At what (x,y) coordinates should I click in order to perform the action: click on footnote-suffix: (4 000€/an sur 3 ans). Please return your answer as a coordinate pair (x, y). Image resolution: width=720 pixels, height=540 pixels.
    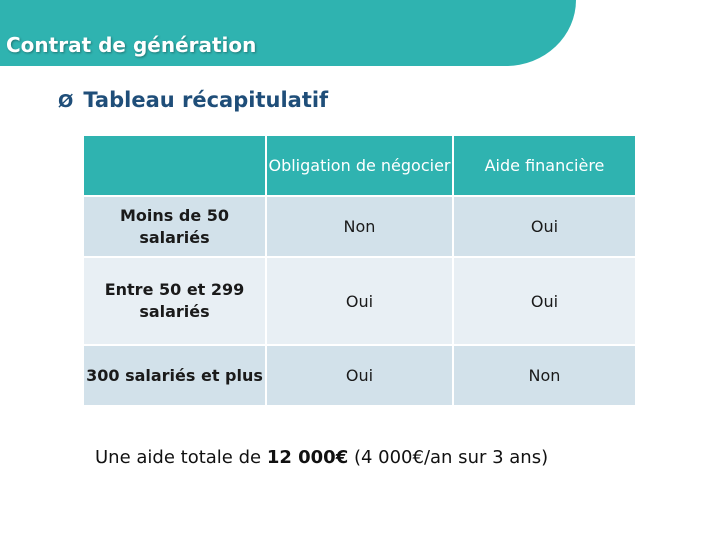
    Looking at the image, I should click on (448, 457).